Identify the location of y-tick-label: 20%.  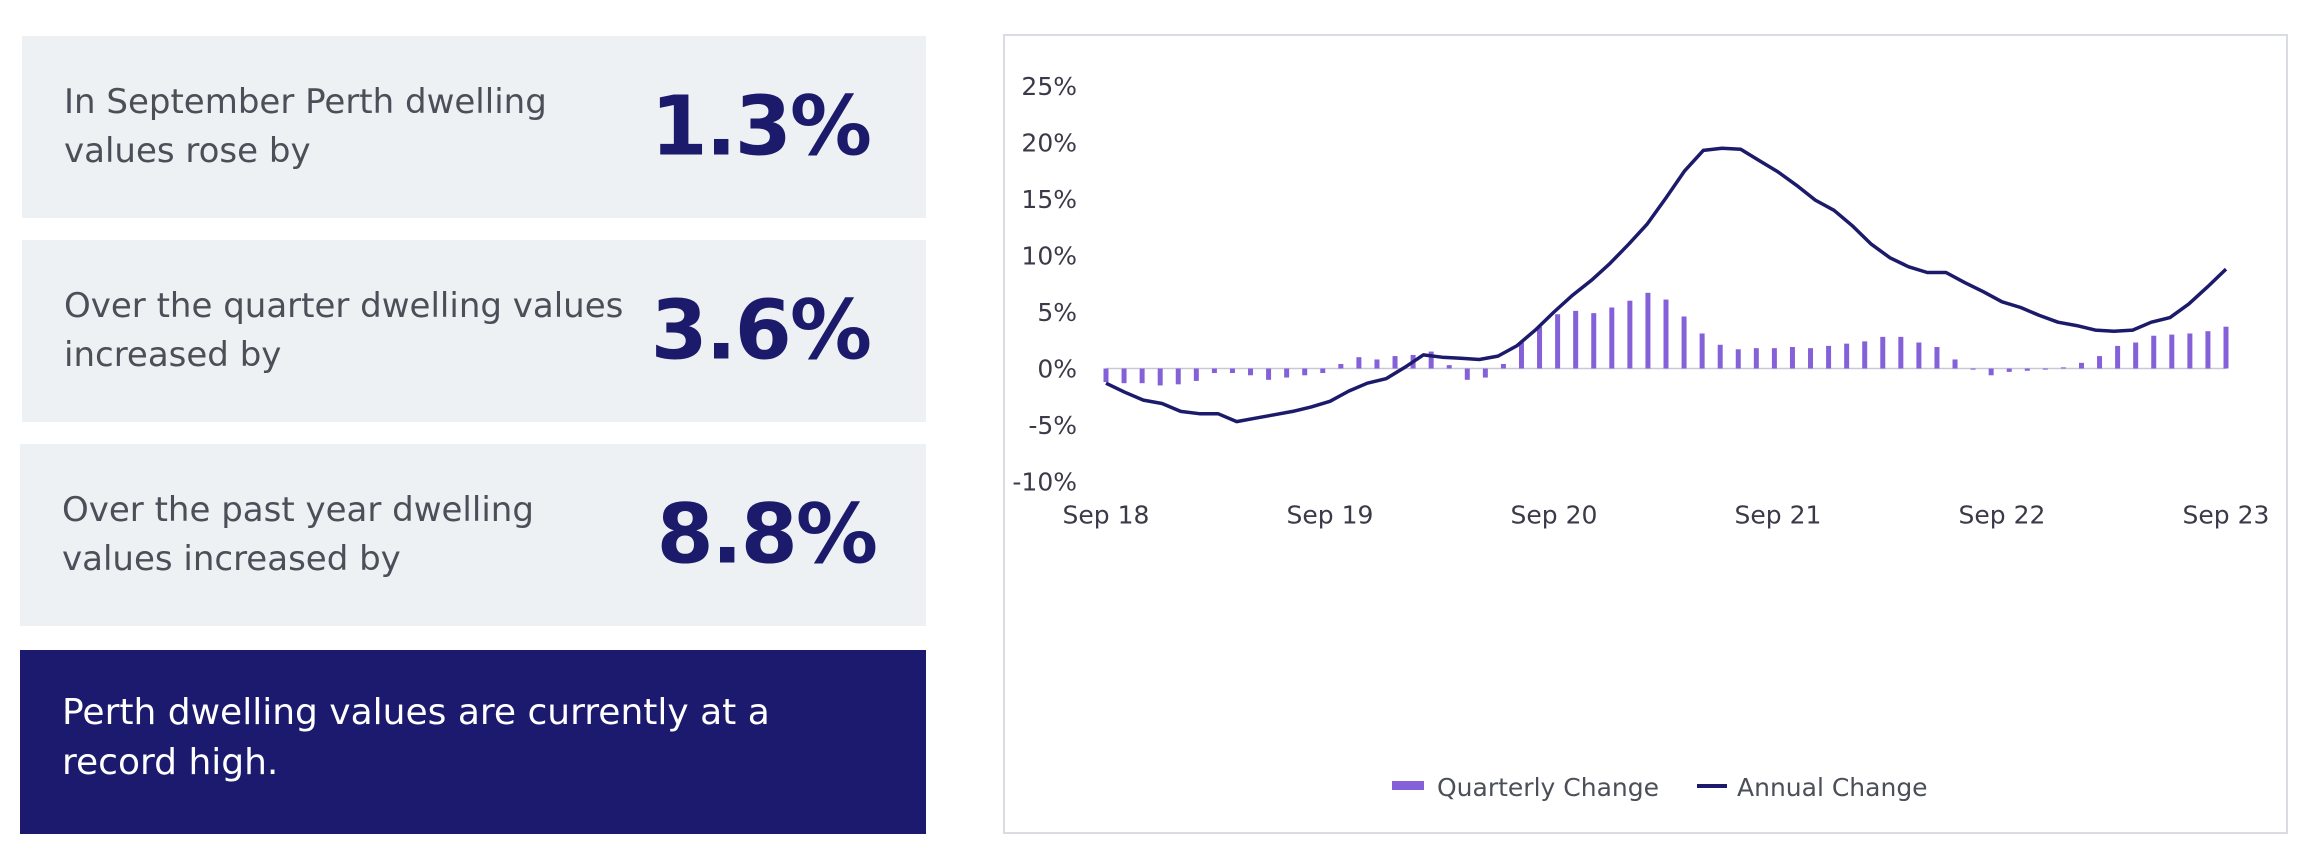
(1049, 143).